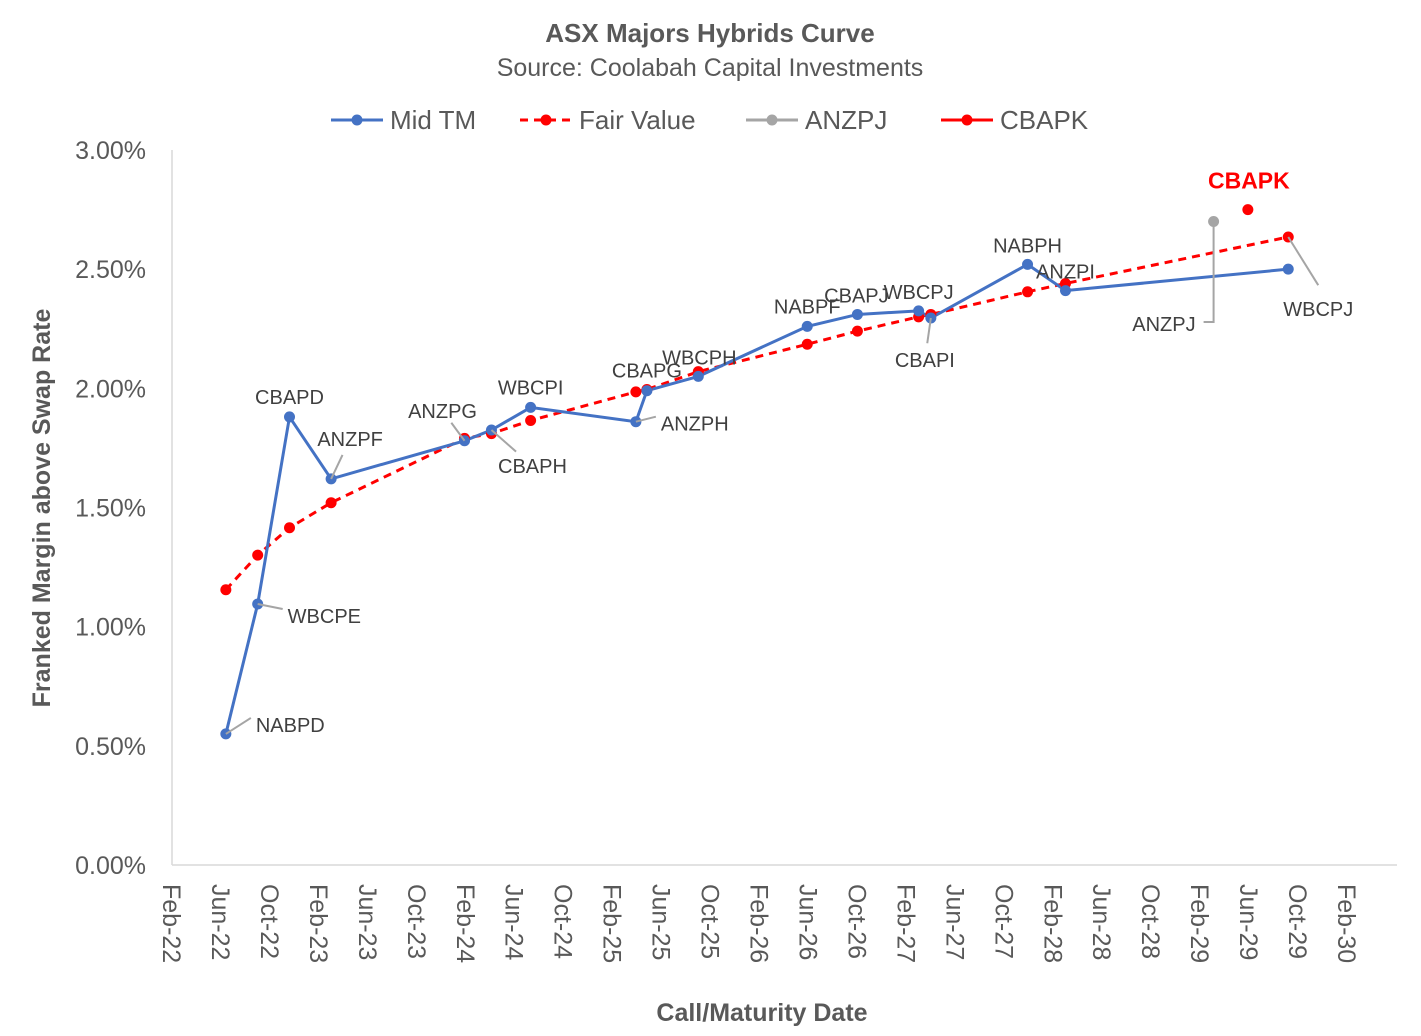  What do you see at coordinates (416, 921) in the screenshot?
I see `x-tick-label: Oct-23` at bounding box center [416, 921].